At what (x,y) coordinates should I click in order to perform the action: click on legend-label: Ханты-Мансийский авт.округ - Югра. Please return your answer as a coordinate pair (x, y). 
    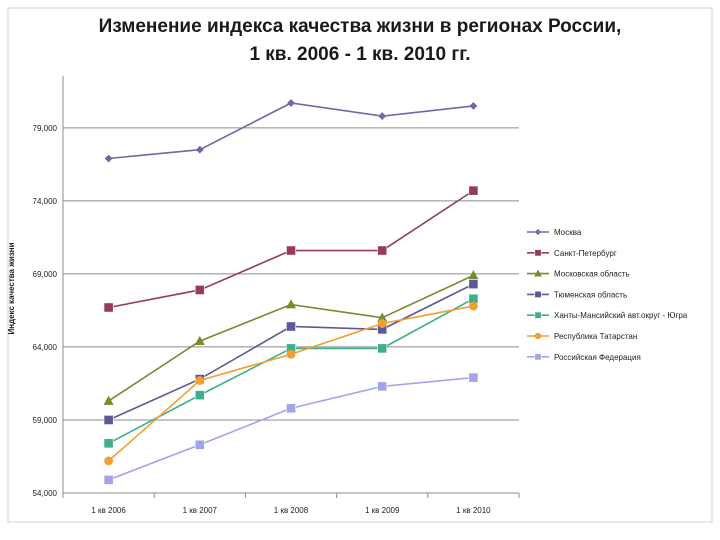
    Looking at the image, I should click on (621, 315).